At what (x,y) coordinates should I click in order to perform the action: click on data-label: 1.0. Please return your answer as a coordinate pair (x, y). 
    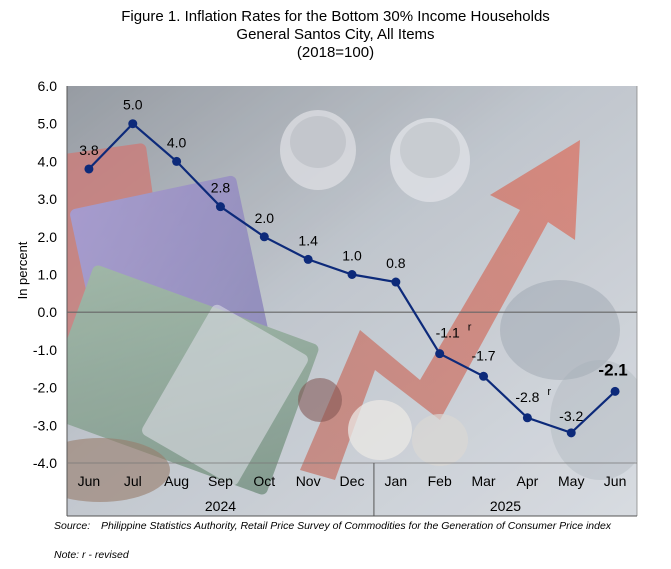
    Looking at the image, I should click on (352, 256).